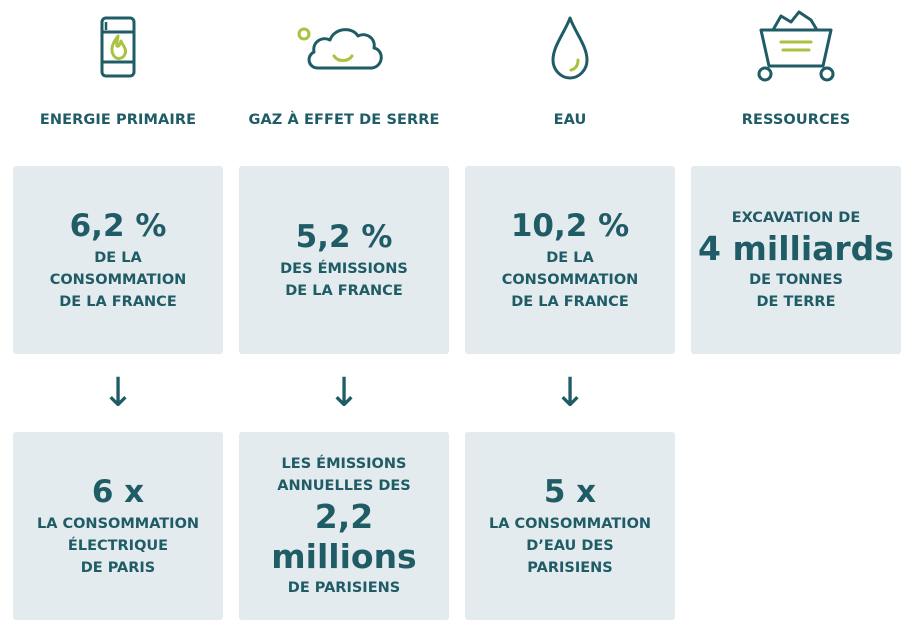 The image size is (922, 635). I want to click on comparison-line: ANNUELLES DES, so click(344, 486).